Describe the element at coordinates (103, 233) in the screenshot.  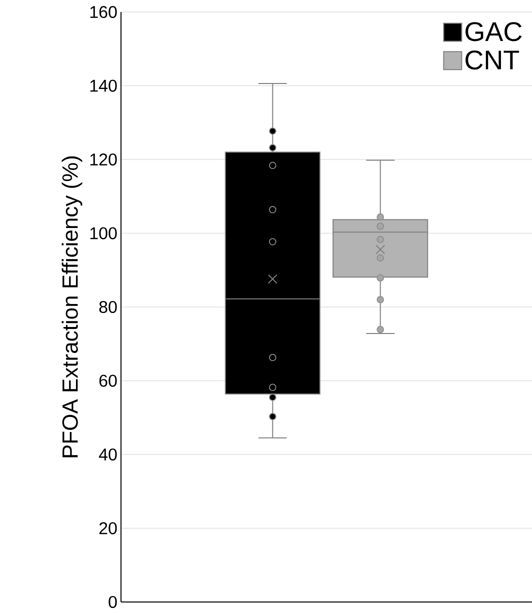
I see `y-tick-label: 100` at that location.